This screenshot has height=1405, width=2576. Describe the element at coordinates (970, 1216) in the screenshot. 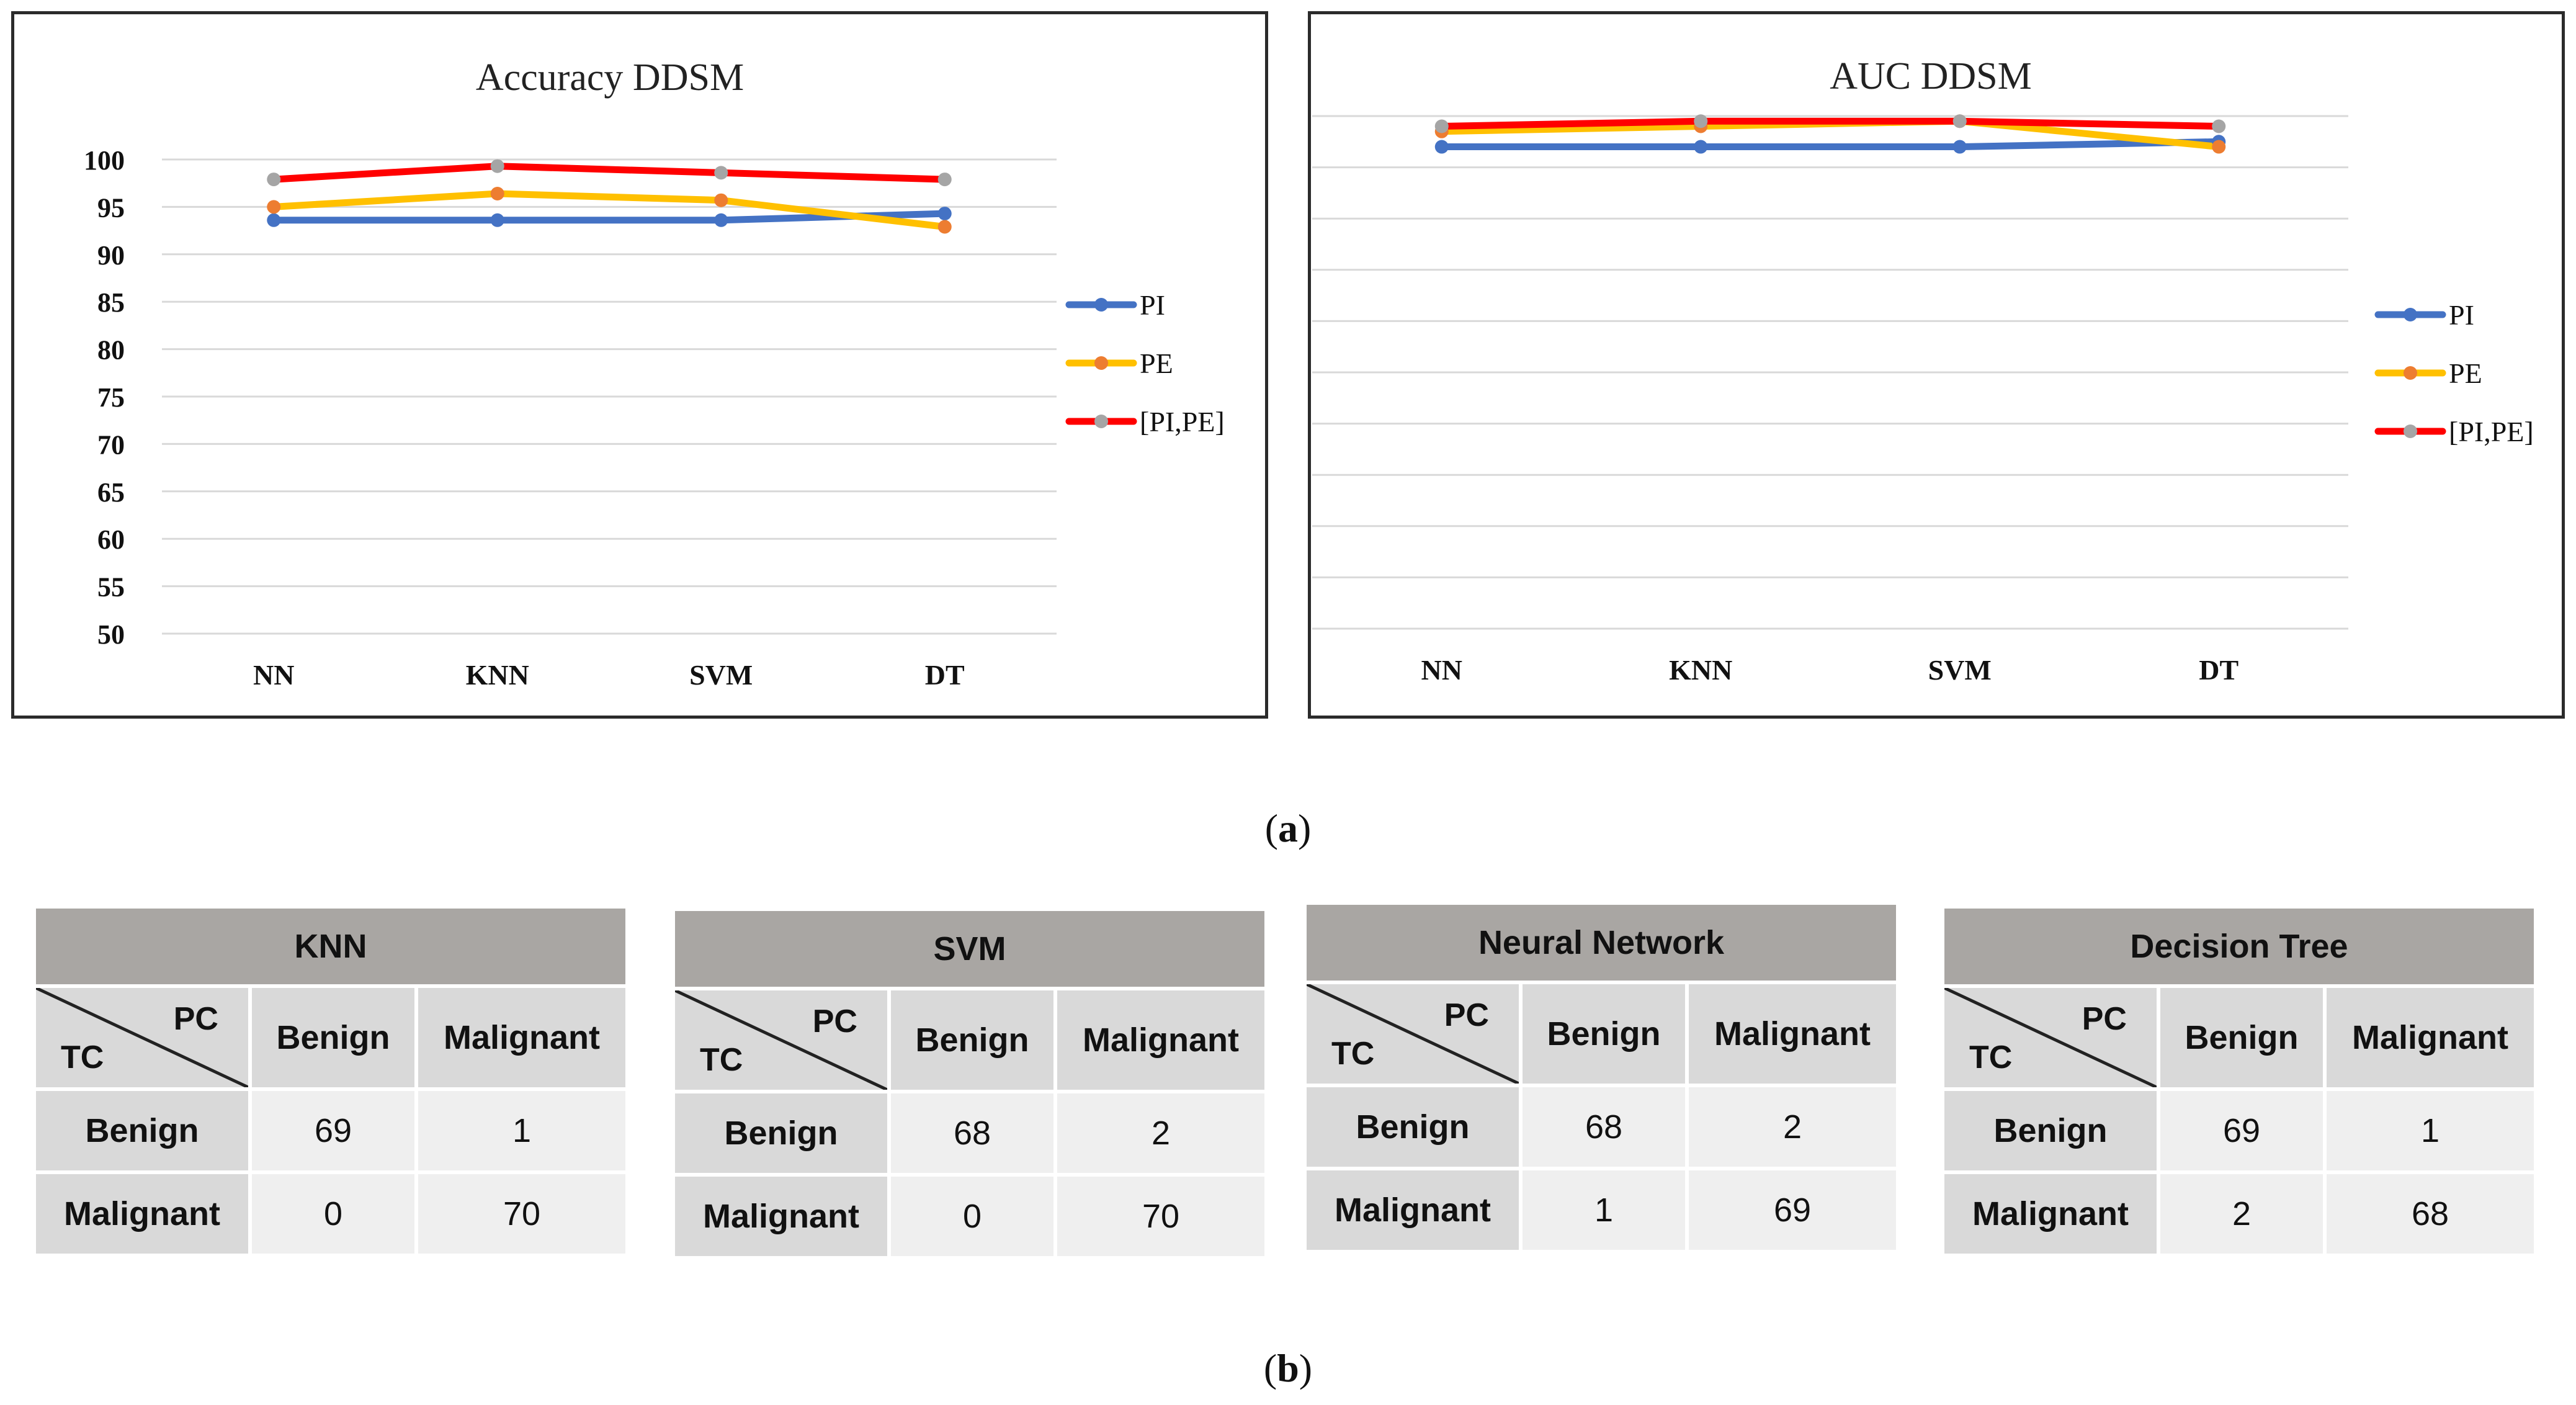

I see `cm-cell: 0` at that location.